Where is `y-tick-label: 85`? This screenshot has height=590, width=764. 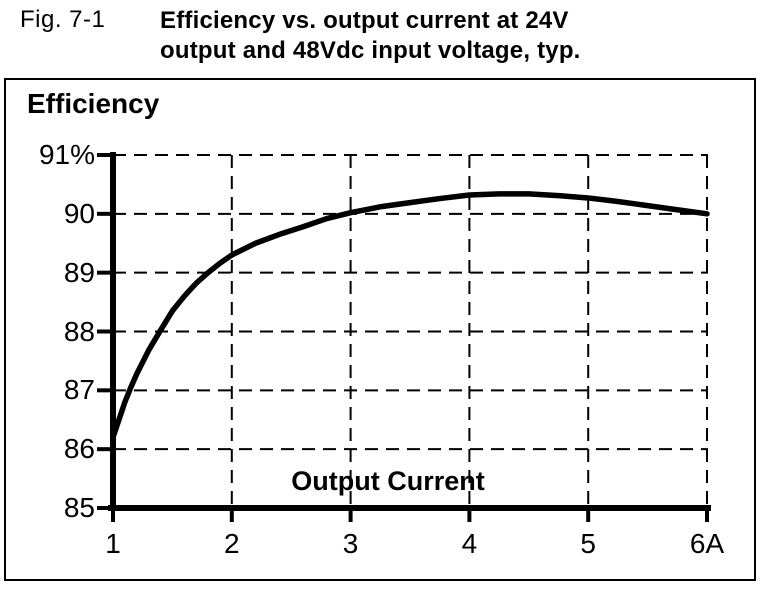
y-tick-label: 85 is located at coordinates (79, 507).